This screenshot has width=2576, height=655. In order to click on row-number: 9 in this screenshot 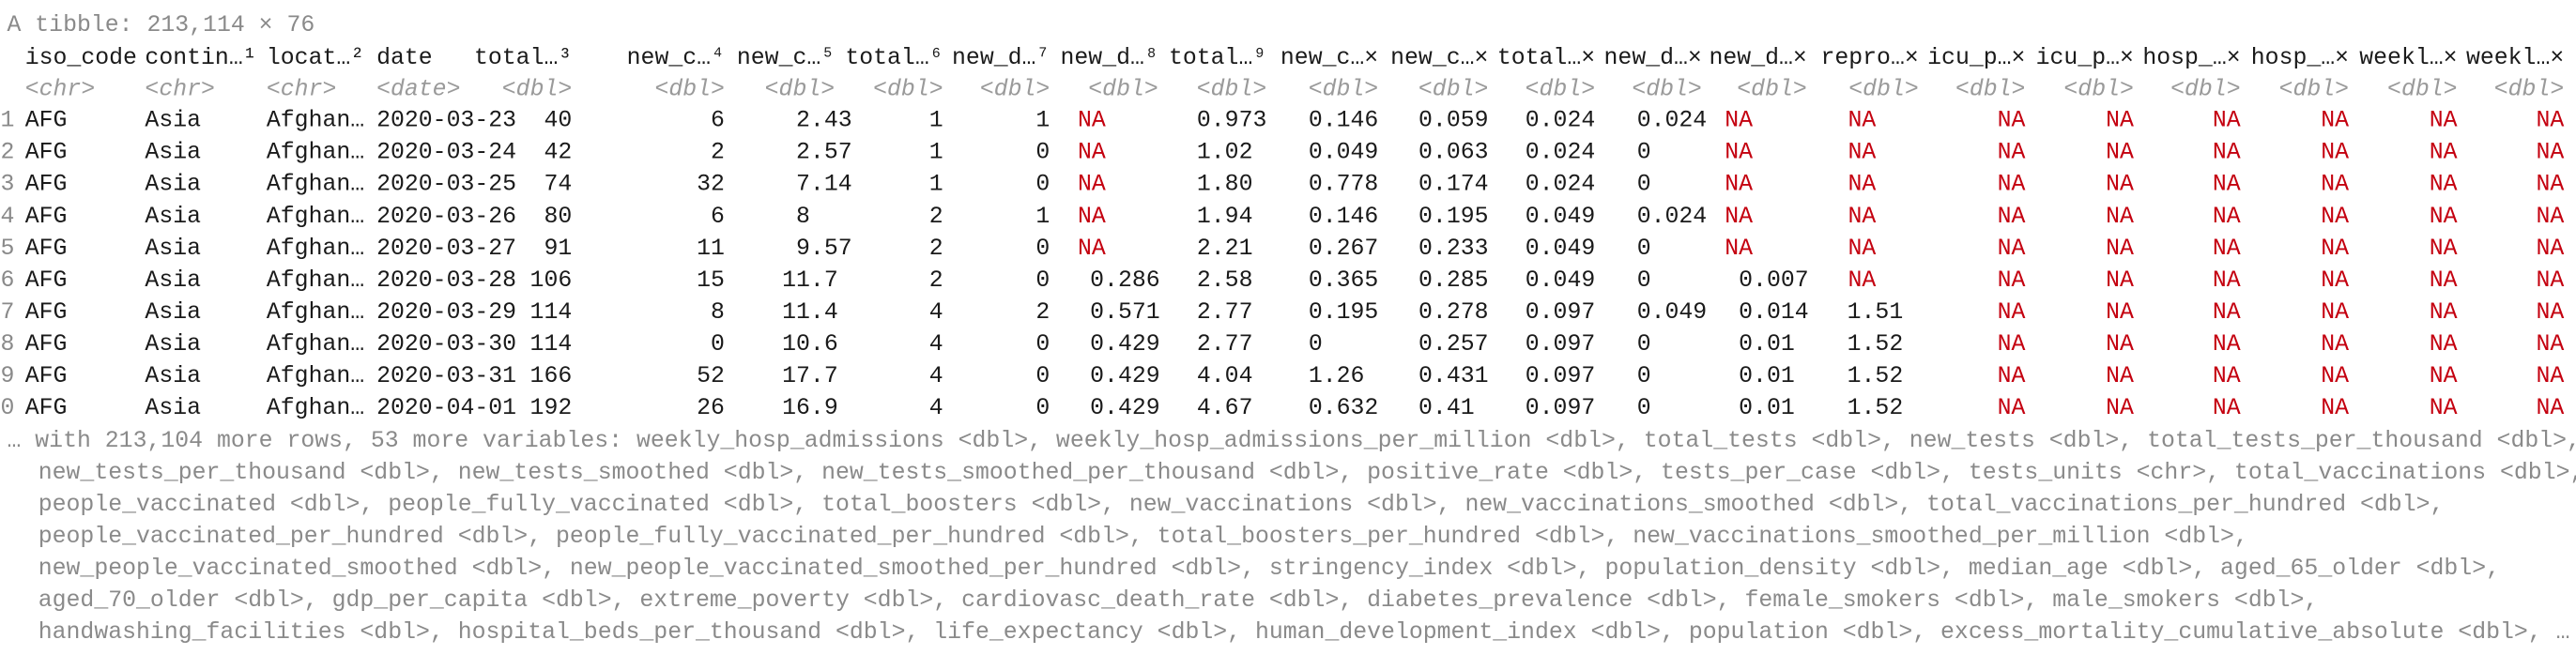, I will do `click(7, 376)`.